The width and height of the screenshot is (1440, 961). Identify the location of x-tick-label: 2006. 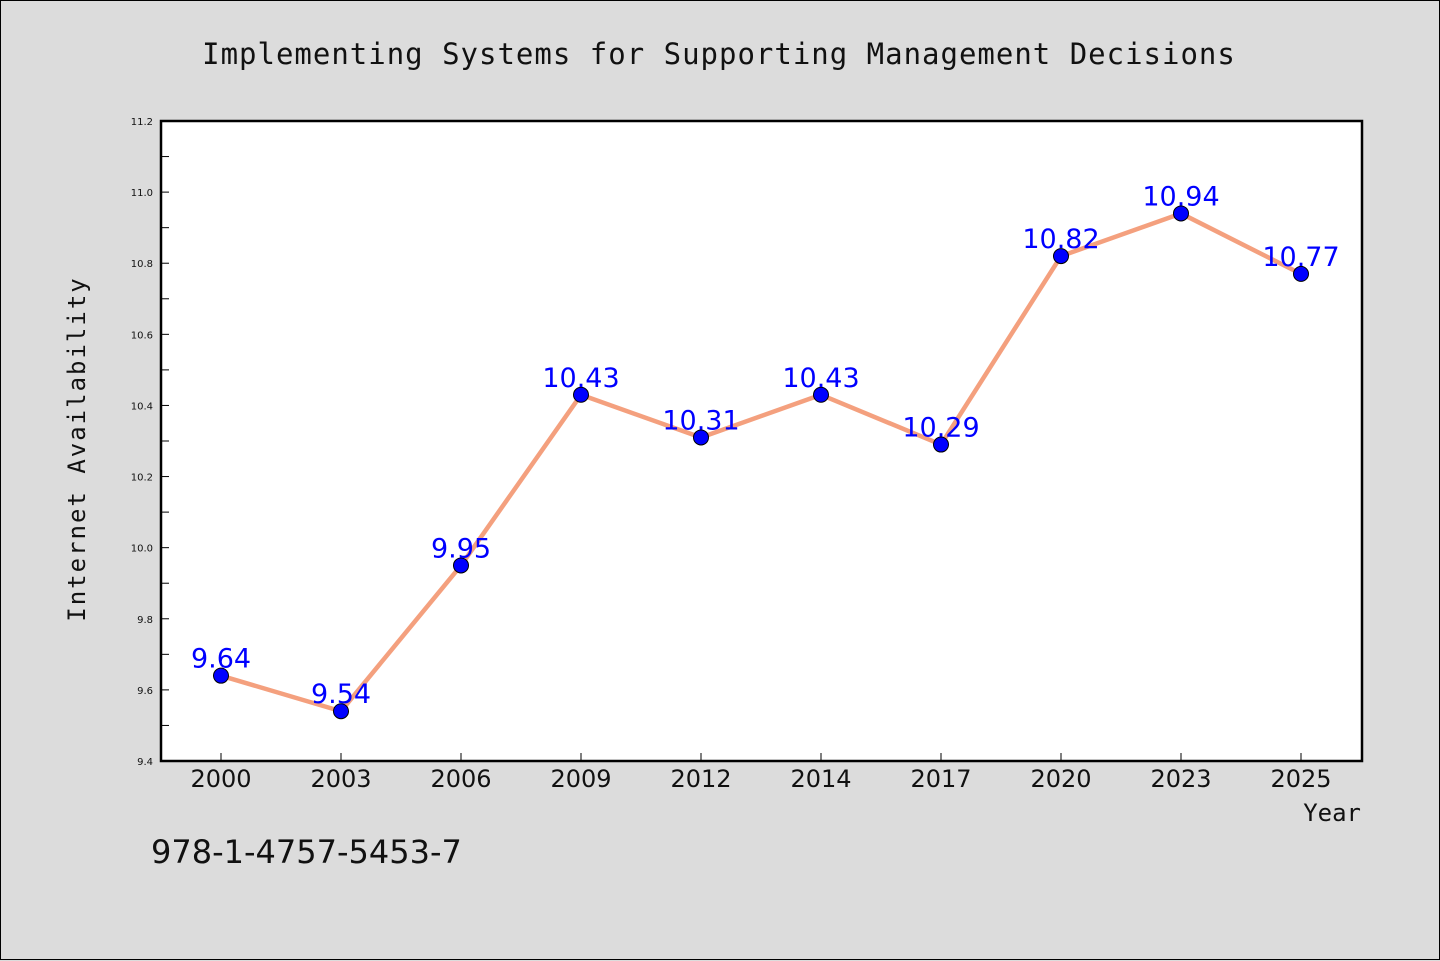
(460, 779).